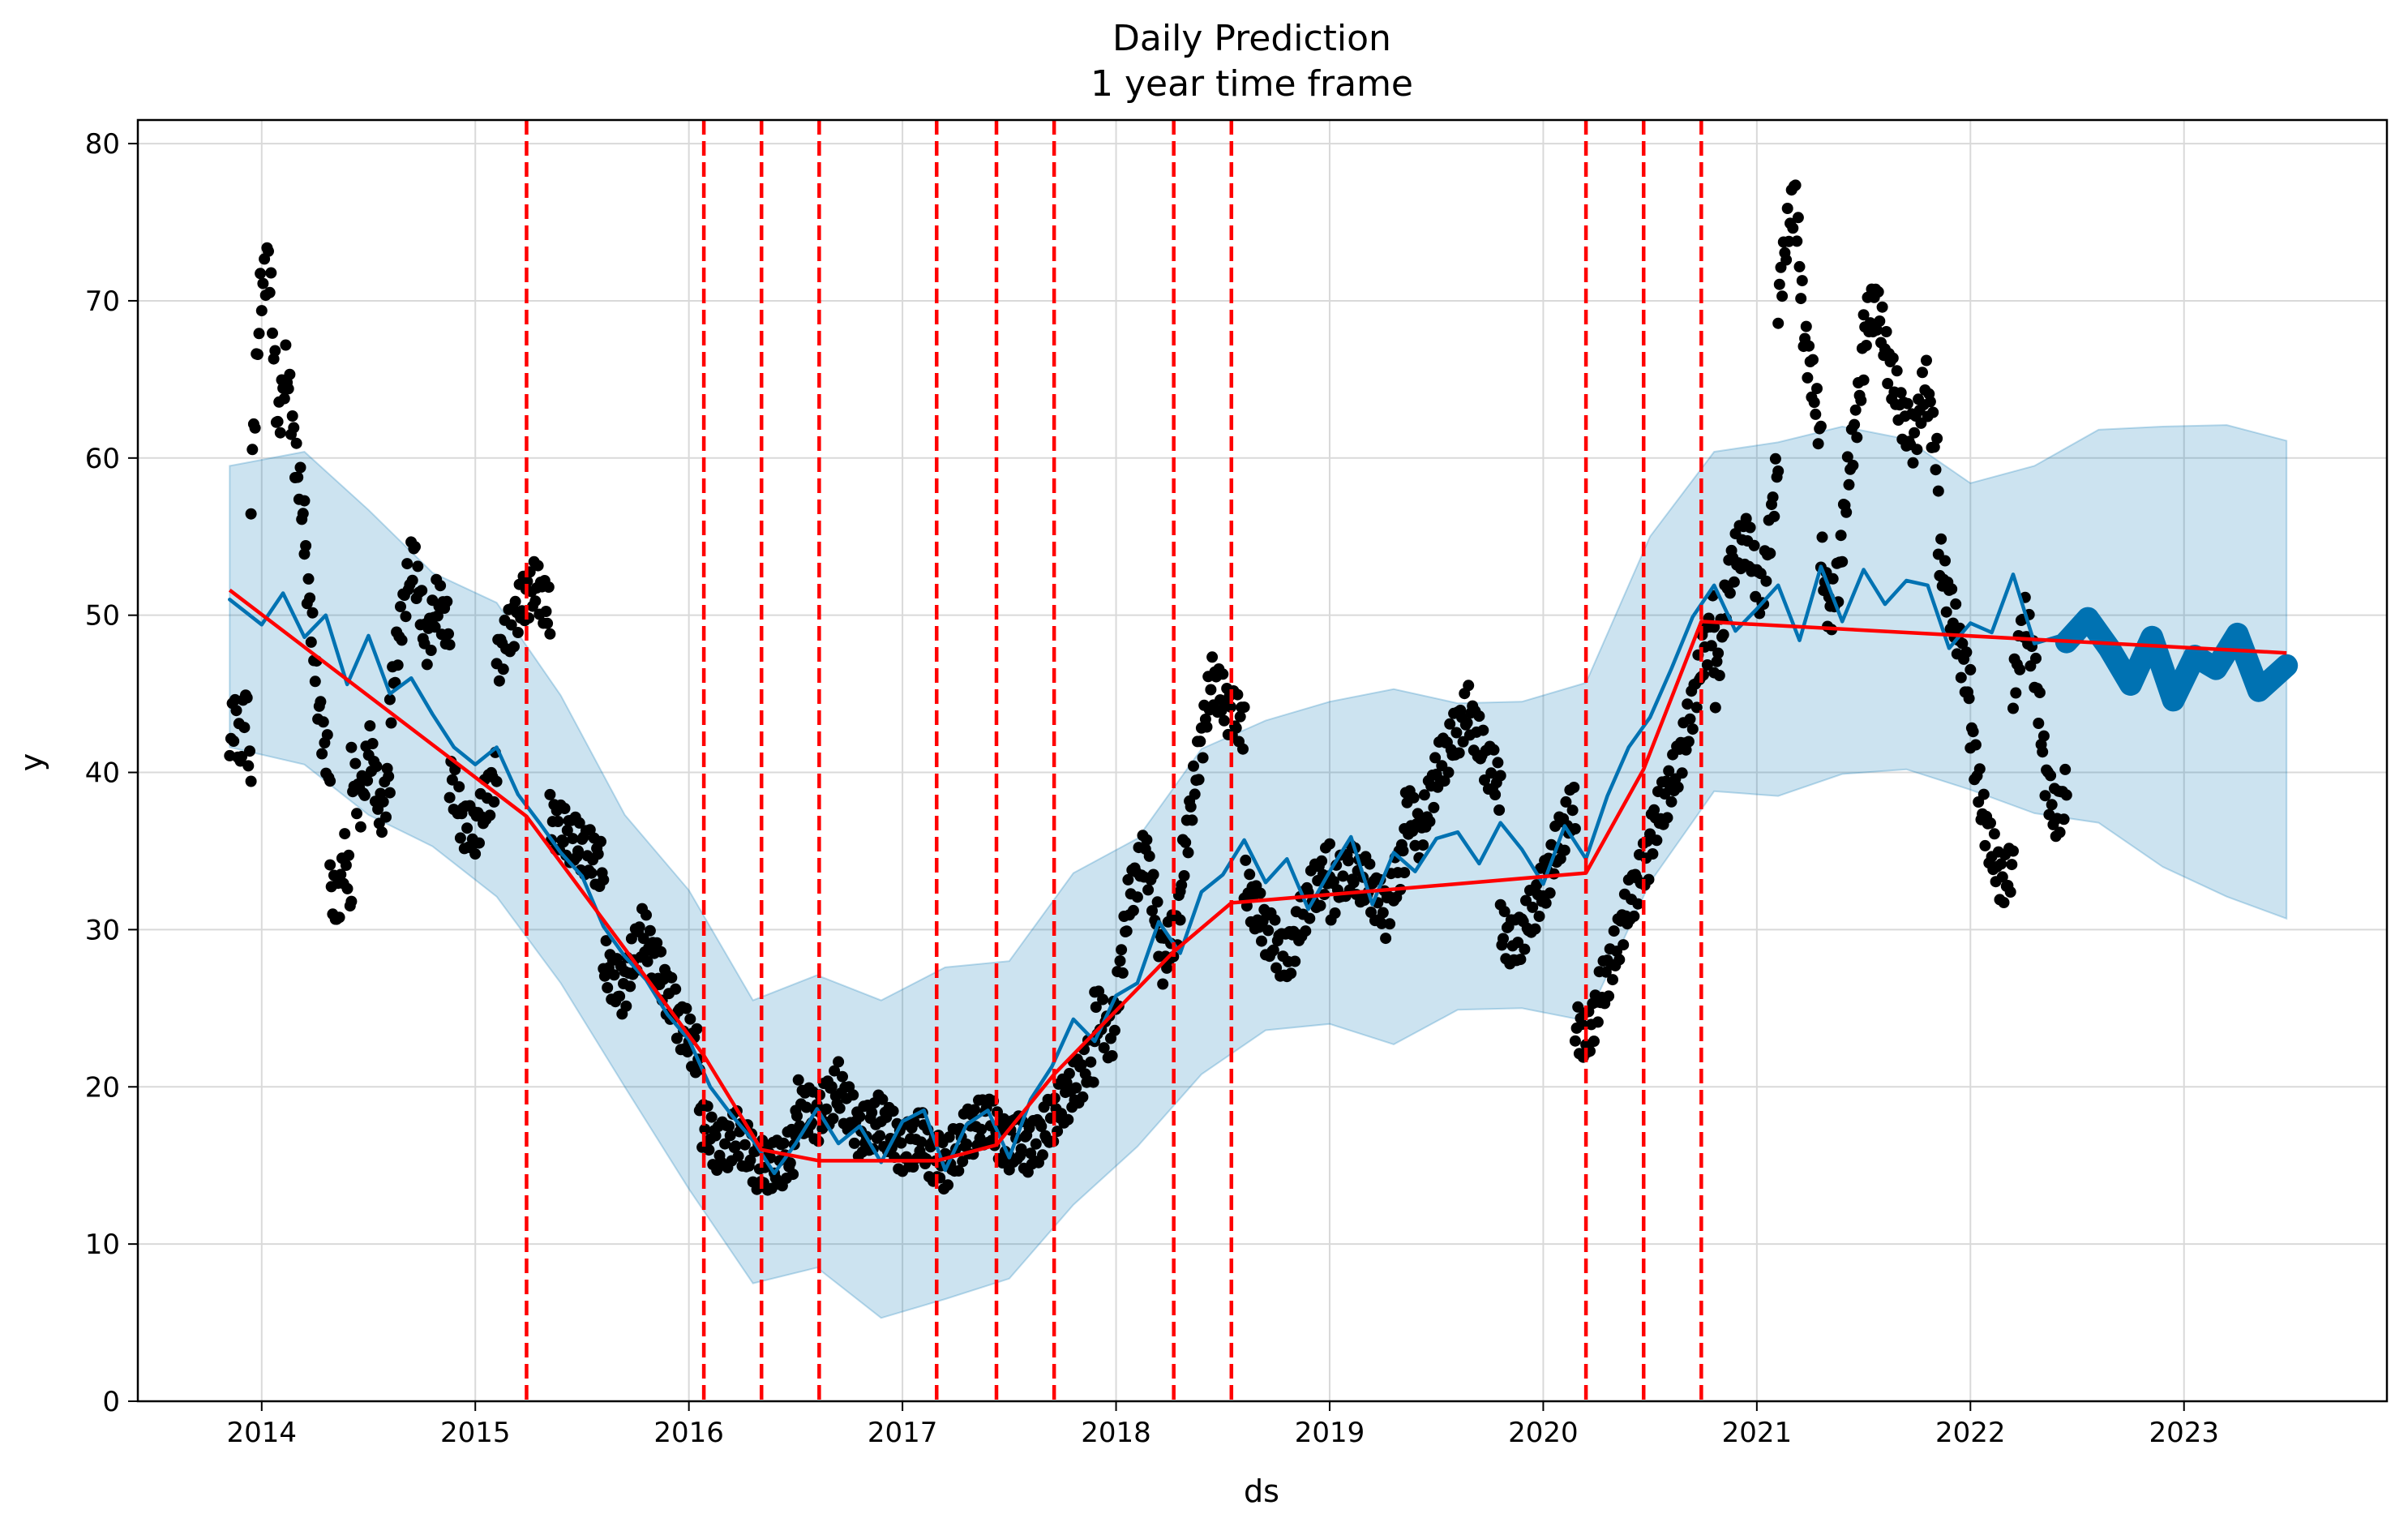 The image size is (2408, 1531). What do you see at coordinates (1252, 38) in the screenshot?
I see `chart-title: Daily Prediction` at bounding box center [1252, 38].